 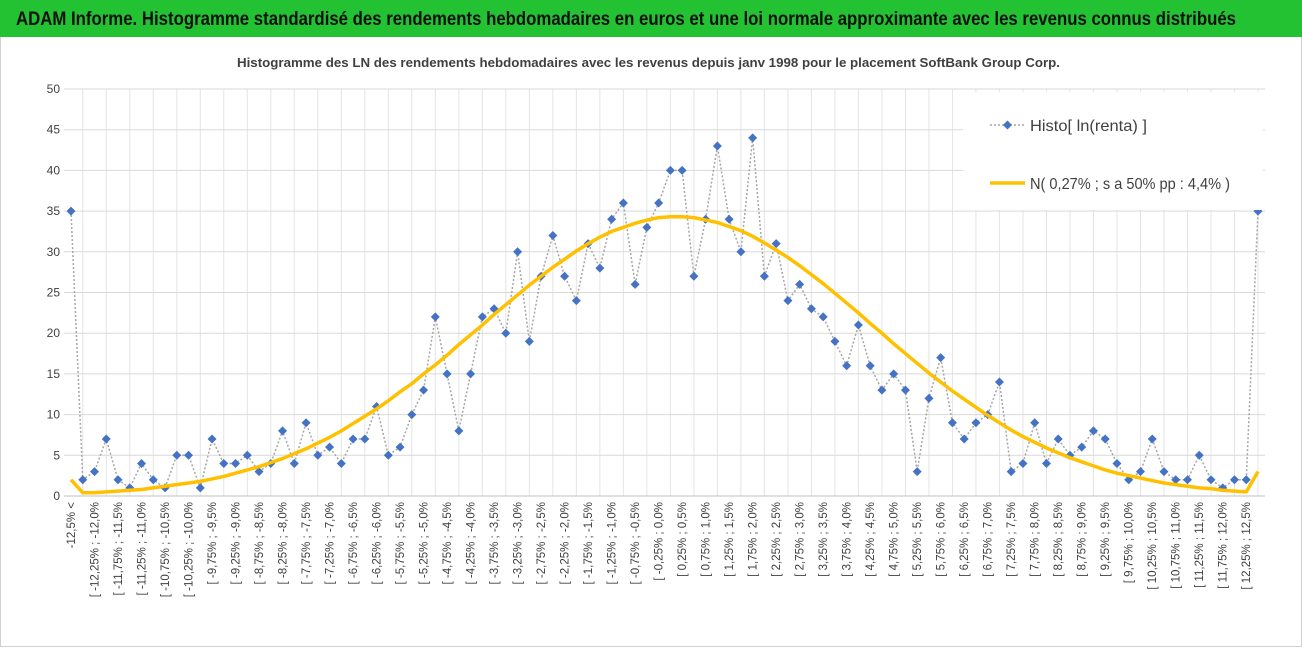 I want to click on y-tick-label: 10, so click(x=54, y=415).